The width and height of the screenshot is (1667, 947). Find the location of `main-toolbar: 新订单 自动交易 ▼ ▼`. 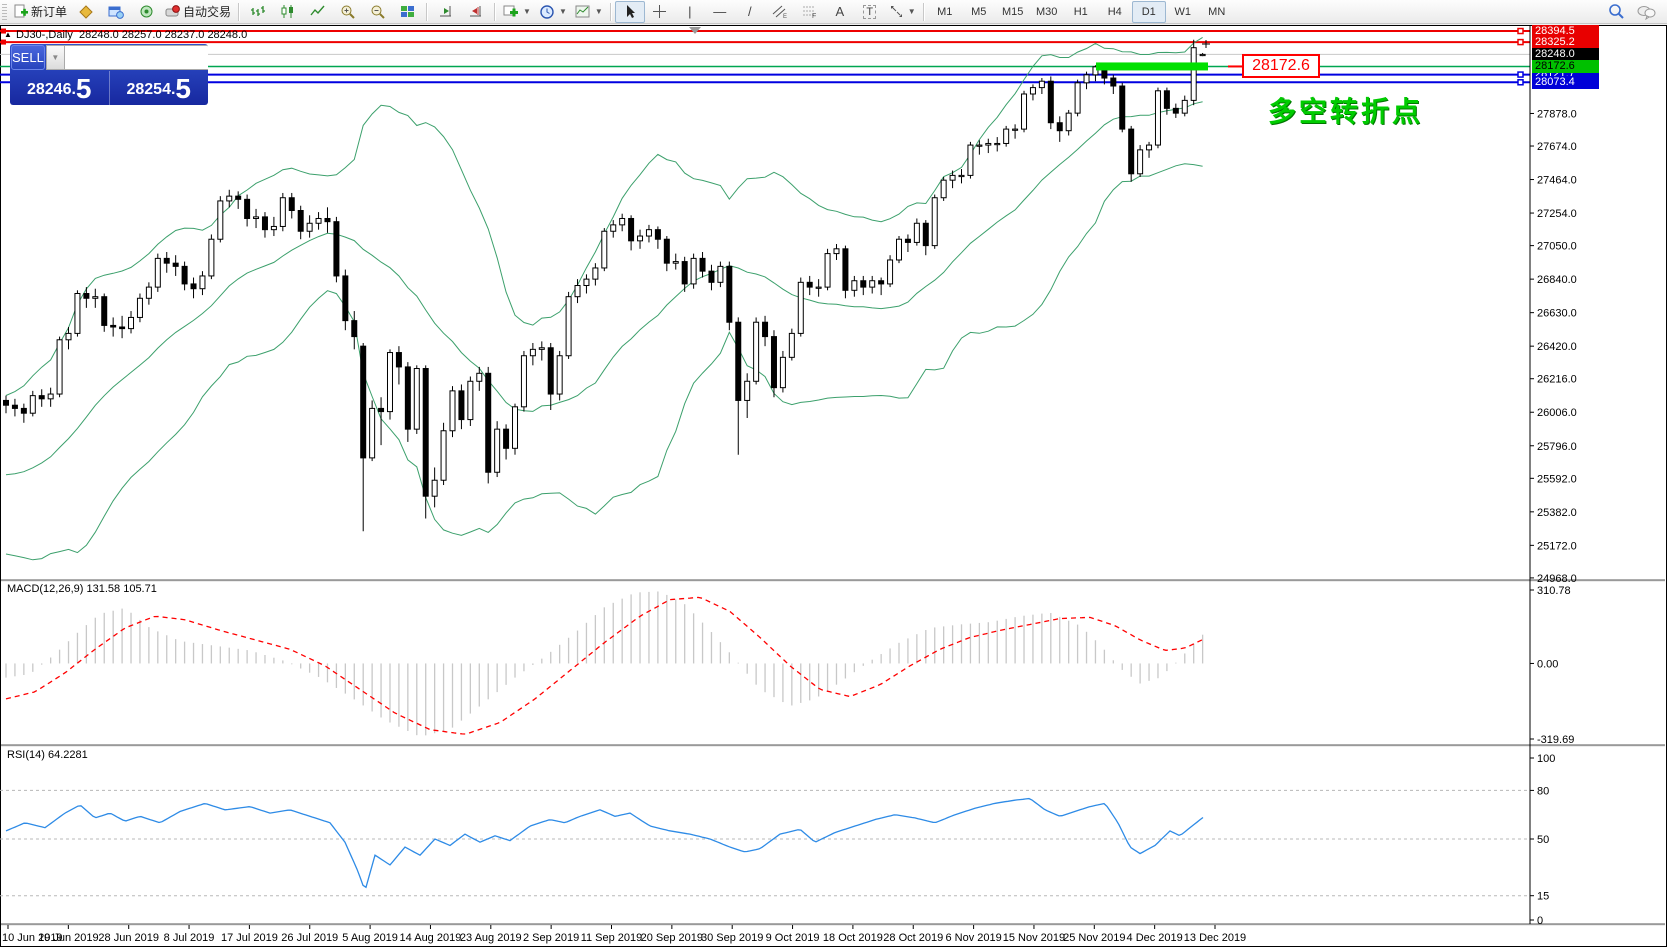

main-toolbar: 新订单 自动交易 ▼ ▼ is located at coordinates (833, 12).